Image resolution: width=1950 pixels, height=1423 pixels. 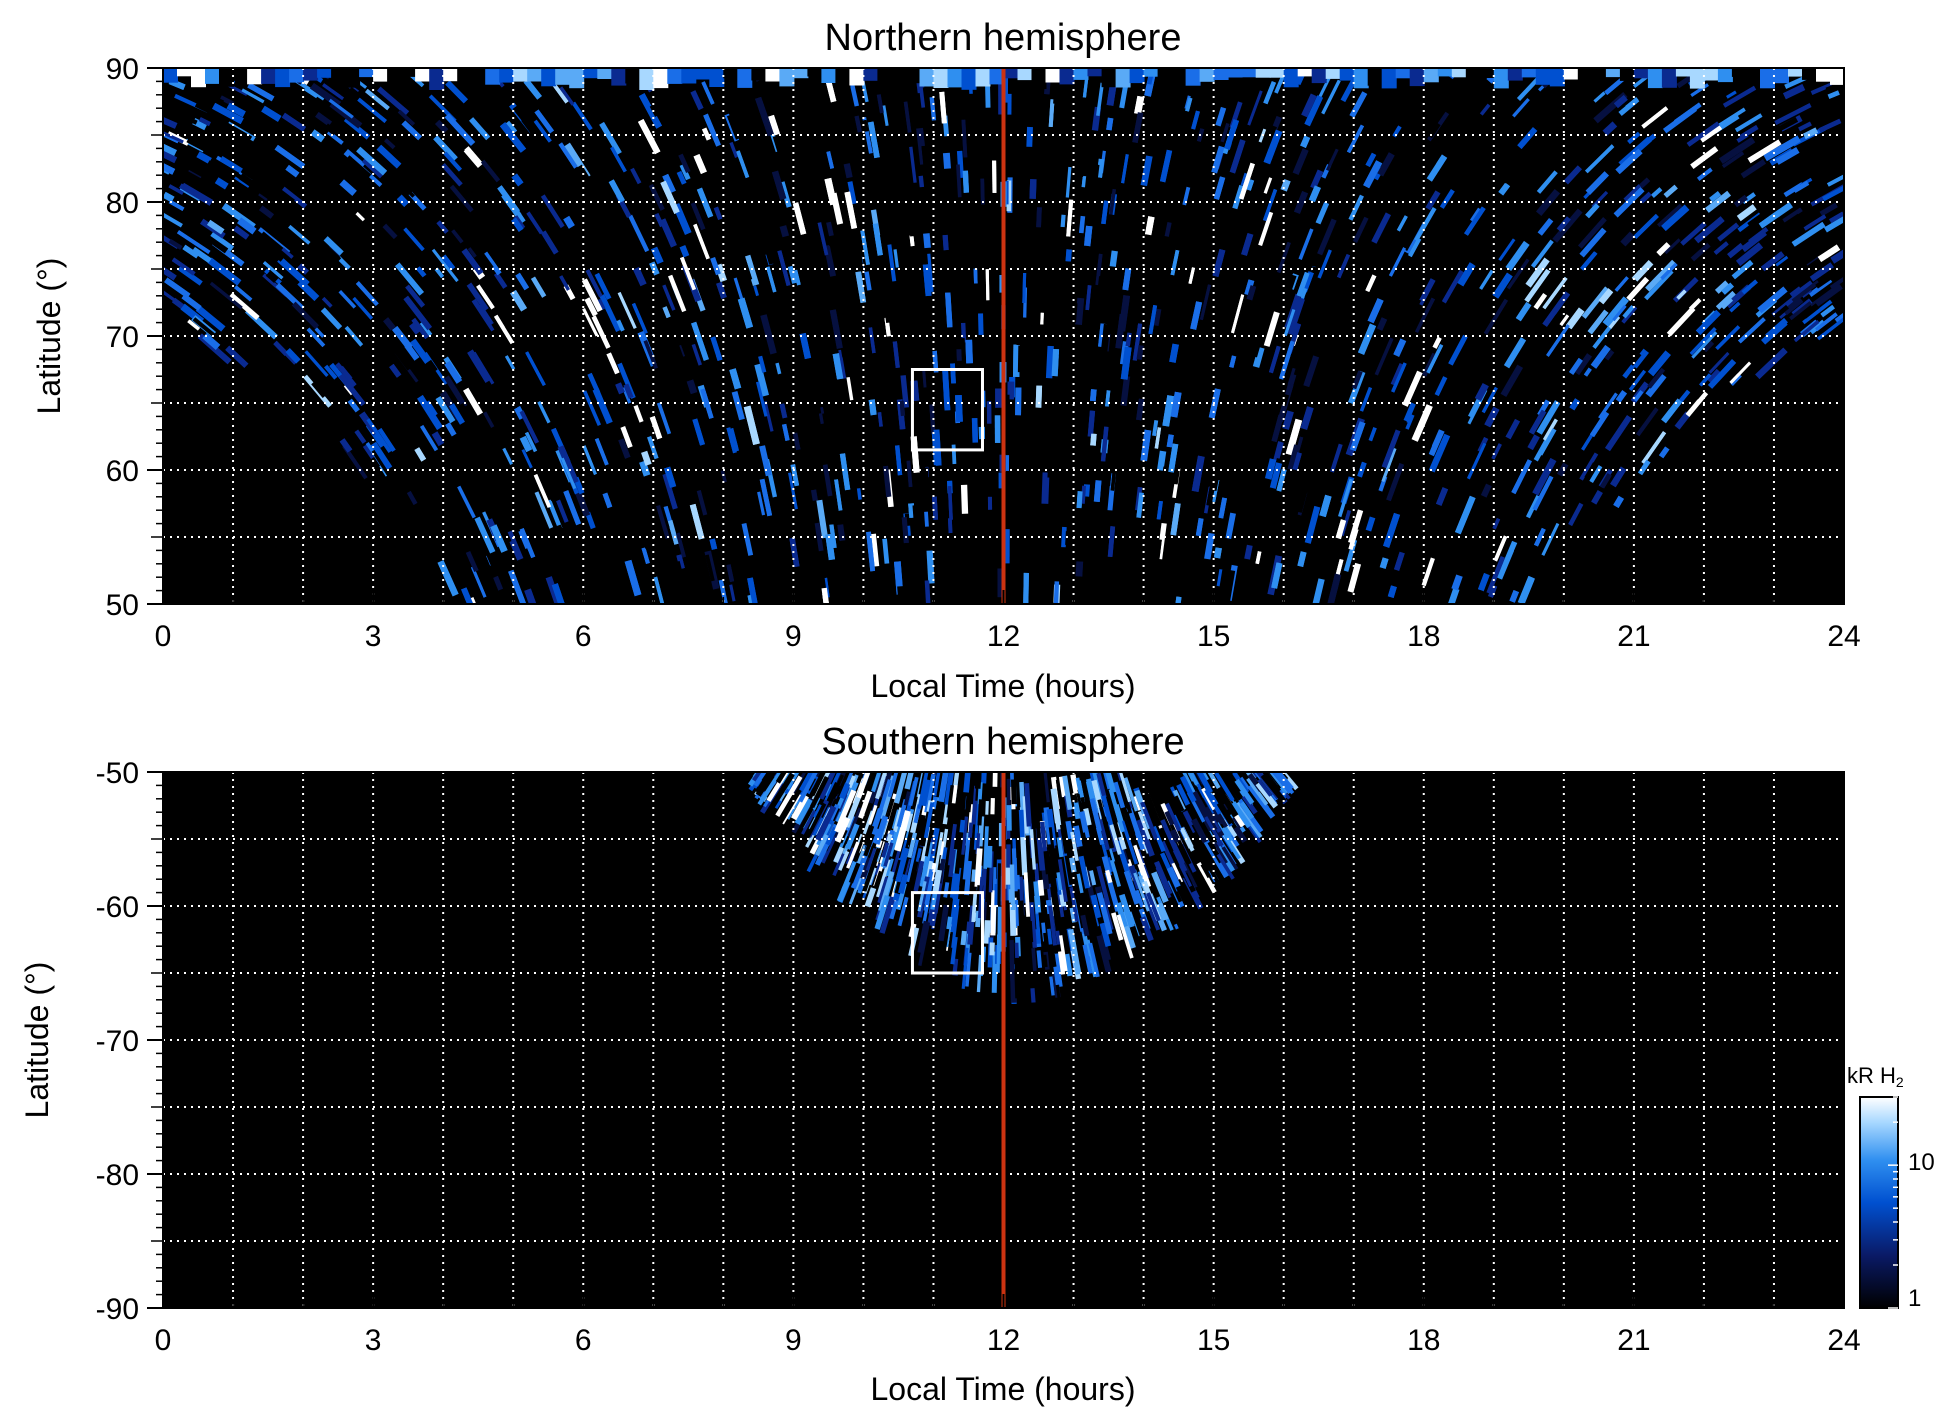 What do you see at coordinates (1879, 1202) in the screenshot?
I see `colorbar-gradient` at bounding box center [1879, 1202].